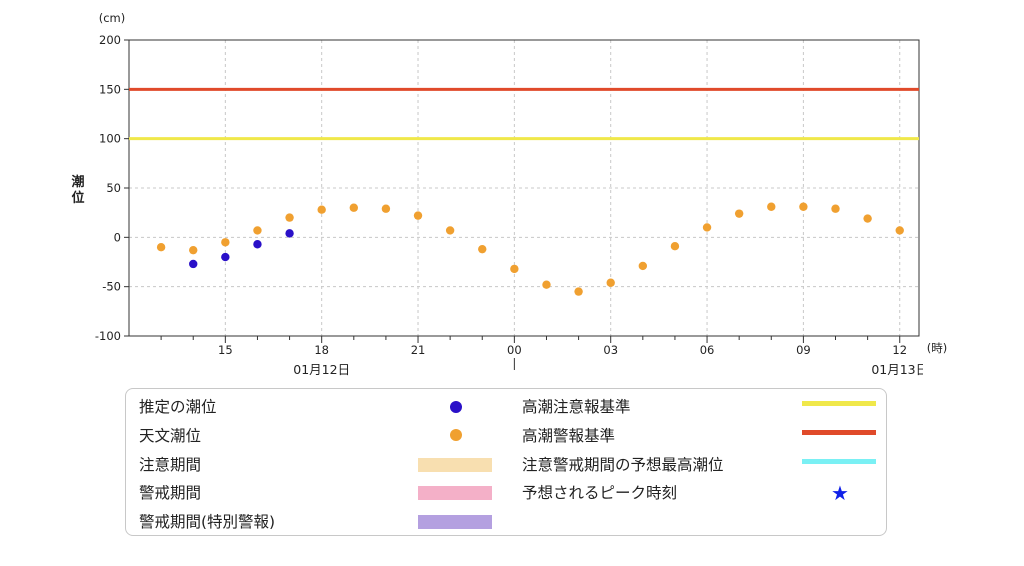  I want to click on y-tick-label: 200, so click(110, 40).